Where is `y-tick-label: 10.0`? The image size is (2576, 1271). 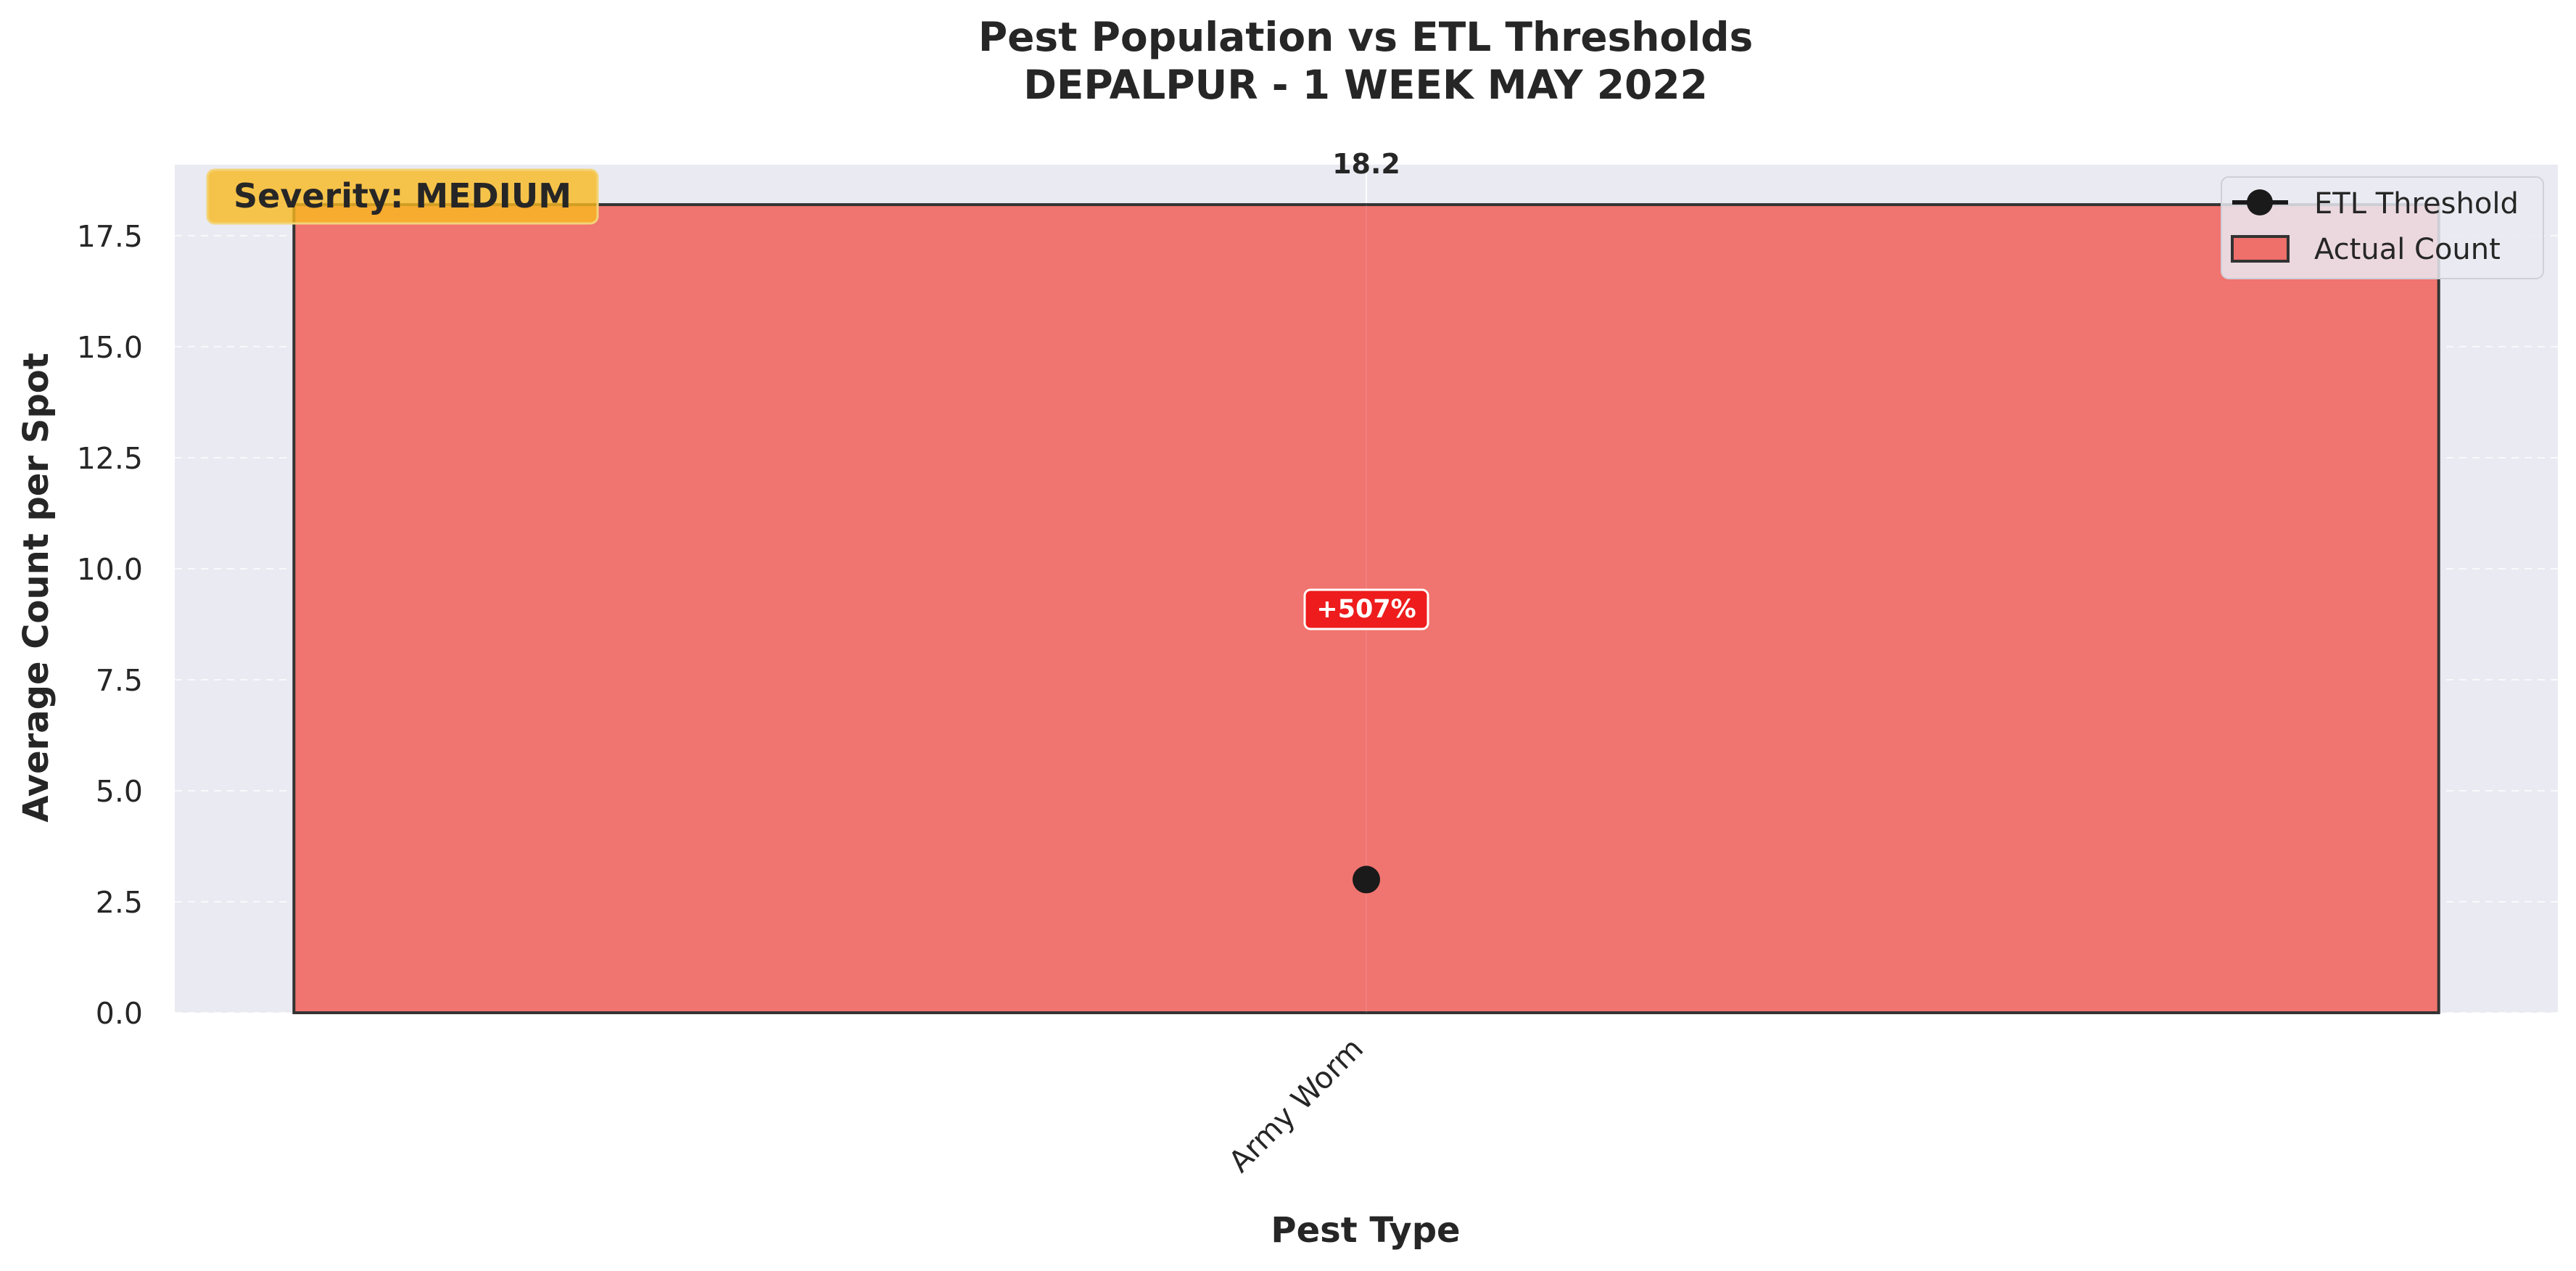 y-tick-label: 10.0 is located at coordinates (110, 569).